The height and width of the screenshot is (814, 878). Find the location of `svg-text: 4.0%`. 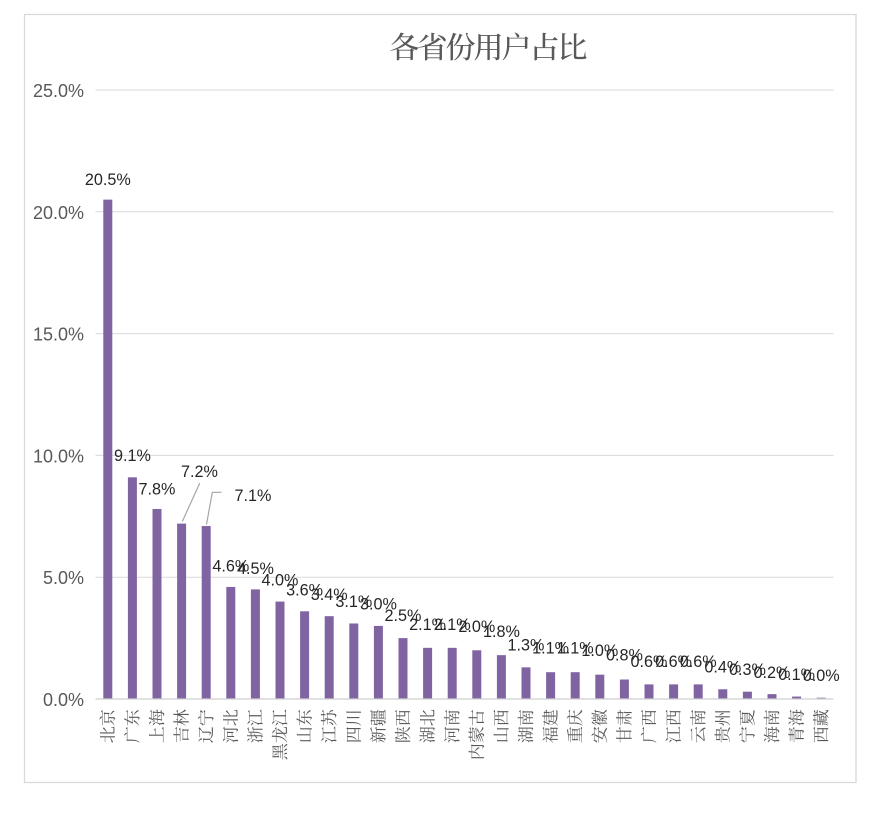

svg-text: 4.0% is located at coordinates (280, 581).